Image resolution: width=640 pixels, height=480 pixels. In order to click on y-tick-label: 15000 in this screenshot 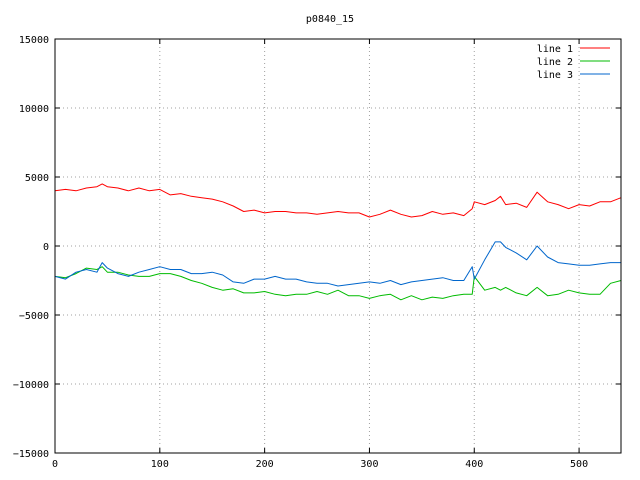, I will do `click(34, 40)`.